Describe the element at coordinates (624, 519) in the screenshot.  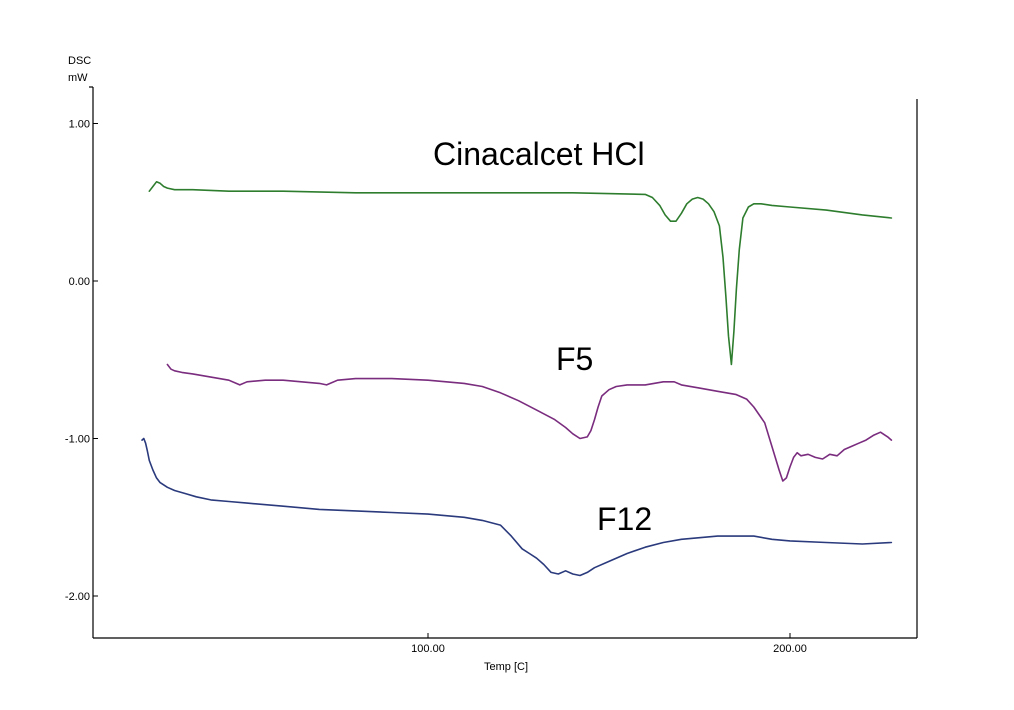
I see `annotation-f12: F12` at that location.